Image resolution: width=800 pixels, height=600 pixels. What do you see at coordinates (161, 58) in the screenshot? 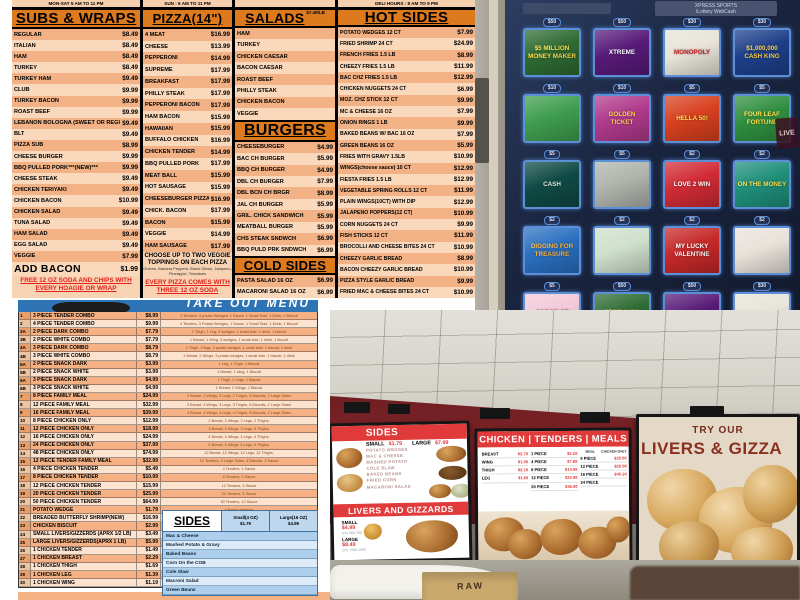
I see `item-name: PEPPERONI` at bounding box center [161, 58].